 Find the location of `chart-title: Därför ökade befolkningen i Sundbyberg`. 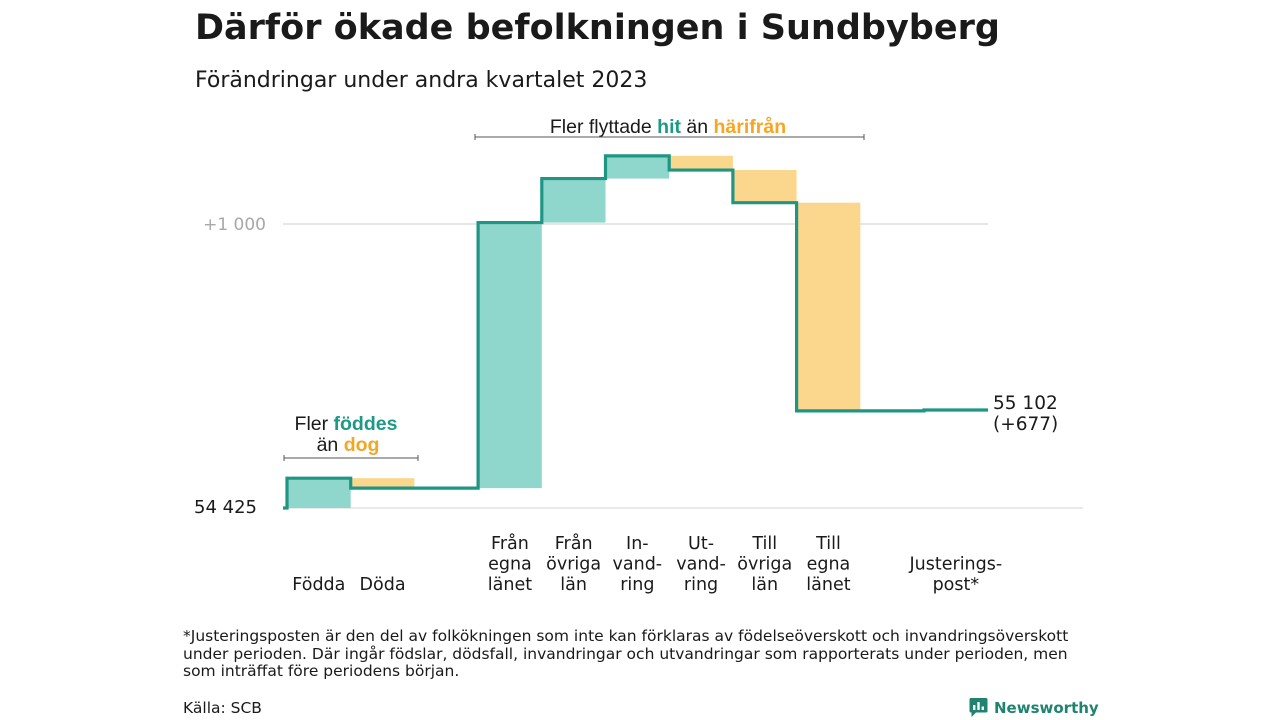

chart-title: Därför ökade befolkningen i Sundbyberg is located at coordinates (597, 28).